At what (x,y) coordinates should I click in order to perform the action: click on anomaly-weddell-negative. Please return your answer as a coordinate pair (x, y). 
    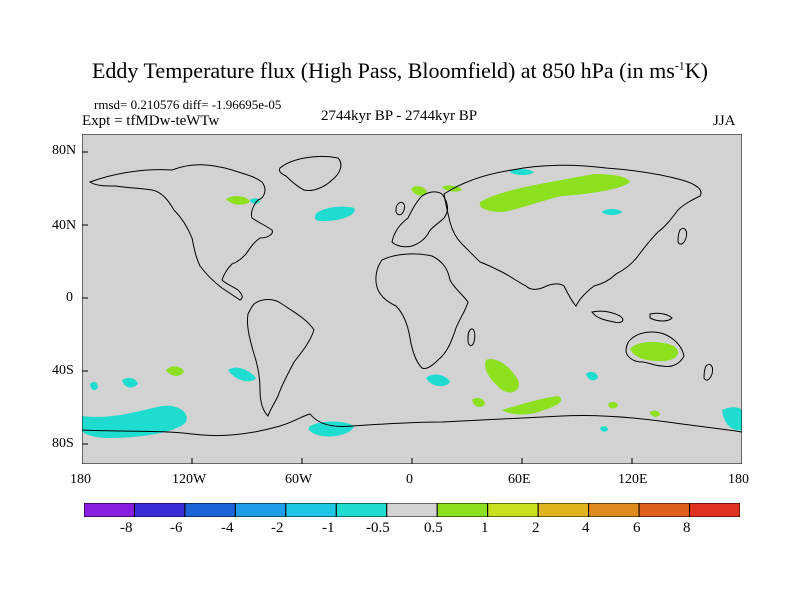
    Looking at the image, I should click on (331, 429).